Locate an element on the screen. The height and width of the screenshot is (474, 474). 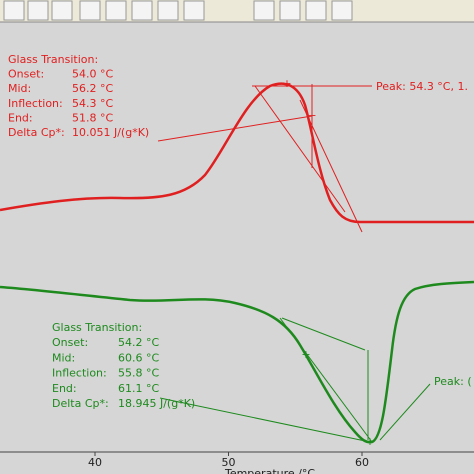
x-axis-title: Temperature /°C is located at coordinates (269, 470).